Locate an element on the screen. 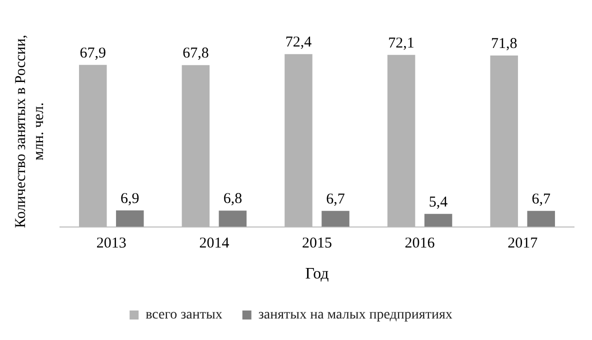 The height and width of the screenshot is (340, 592). x-tick-label: 2015 is located at coordinates (317, 244).